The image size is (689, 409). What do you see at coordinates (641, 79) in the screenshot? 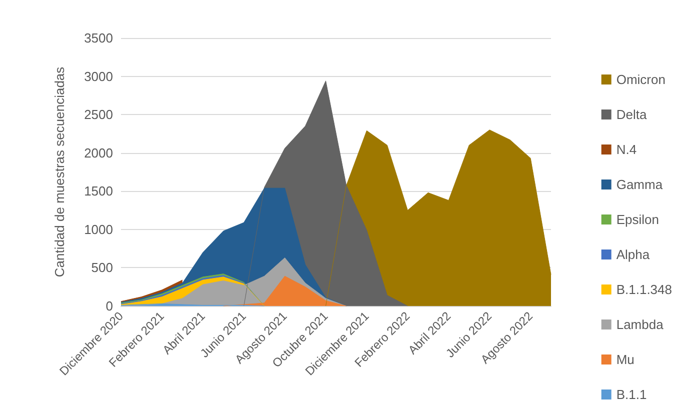
I see `legend-label: Omicron` at bounding box center [641, 79].